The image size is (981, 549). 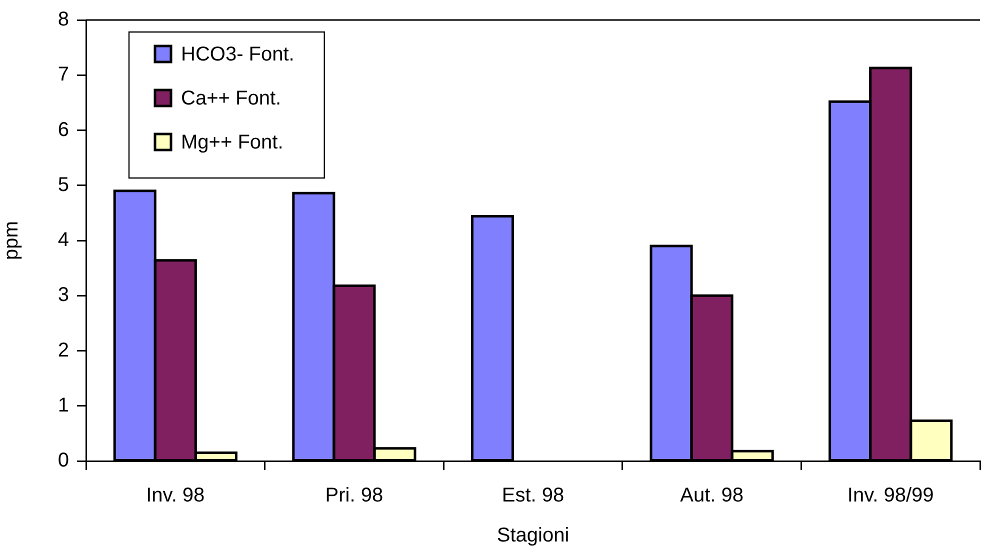 I want to click on x-tick-label: Inv. 98/99, so click(x=890, y=495).